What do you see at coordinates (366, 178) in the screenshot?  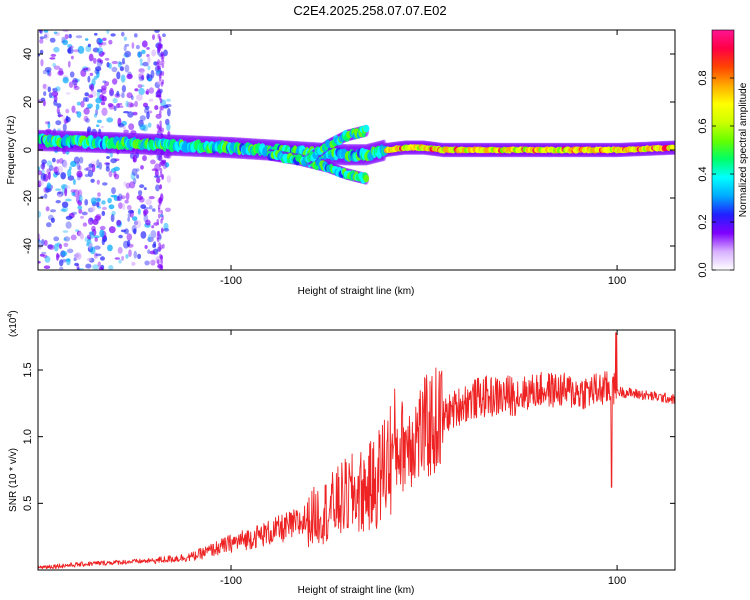 I see `ridge-core` at bounding box center [366, 178].